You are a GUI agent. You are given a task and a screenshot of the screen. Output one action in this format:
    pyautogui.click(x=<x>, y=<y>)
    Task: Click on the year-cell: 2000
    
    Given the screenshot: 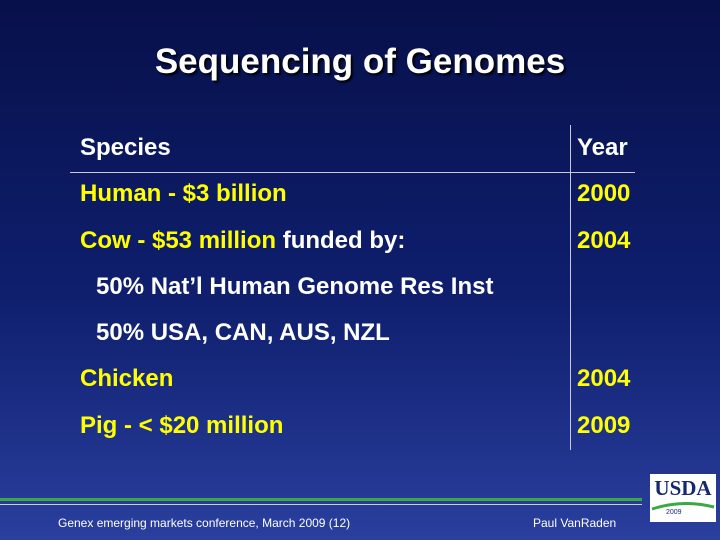 What is the action you would take?
    pyautogui.click(x=604, y=193)
    